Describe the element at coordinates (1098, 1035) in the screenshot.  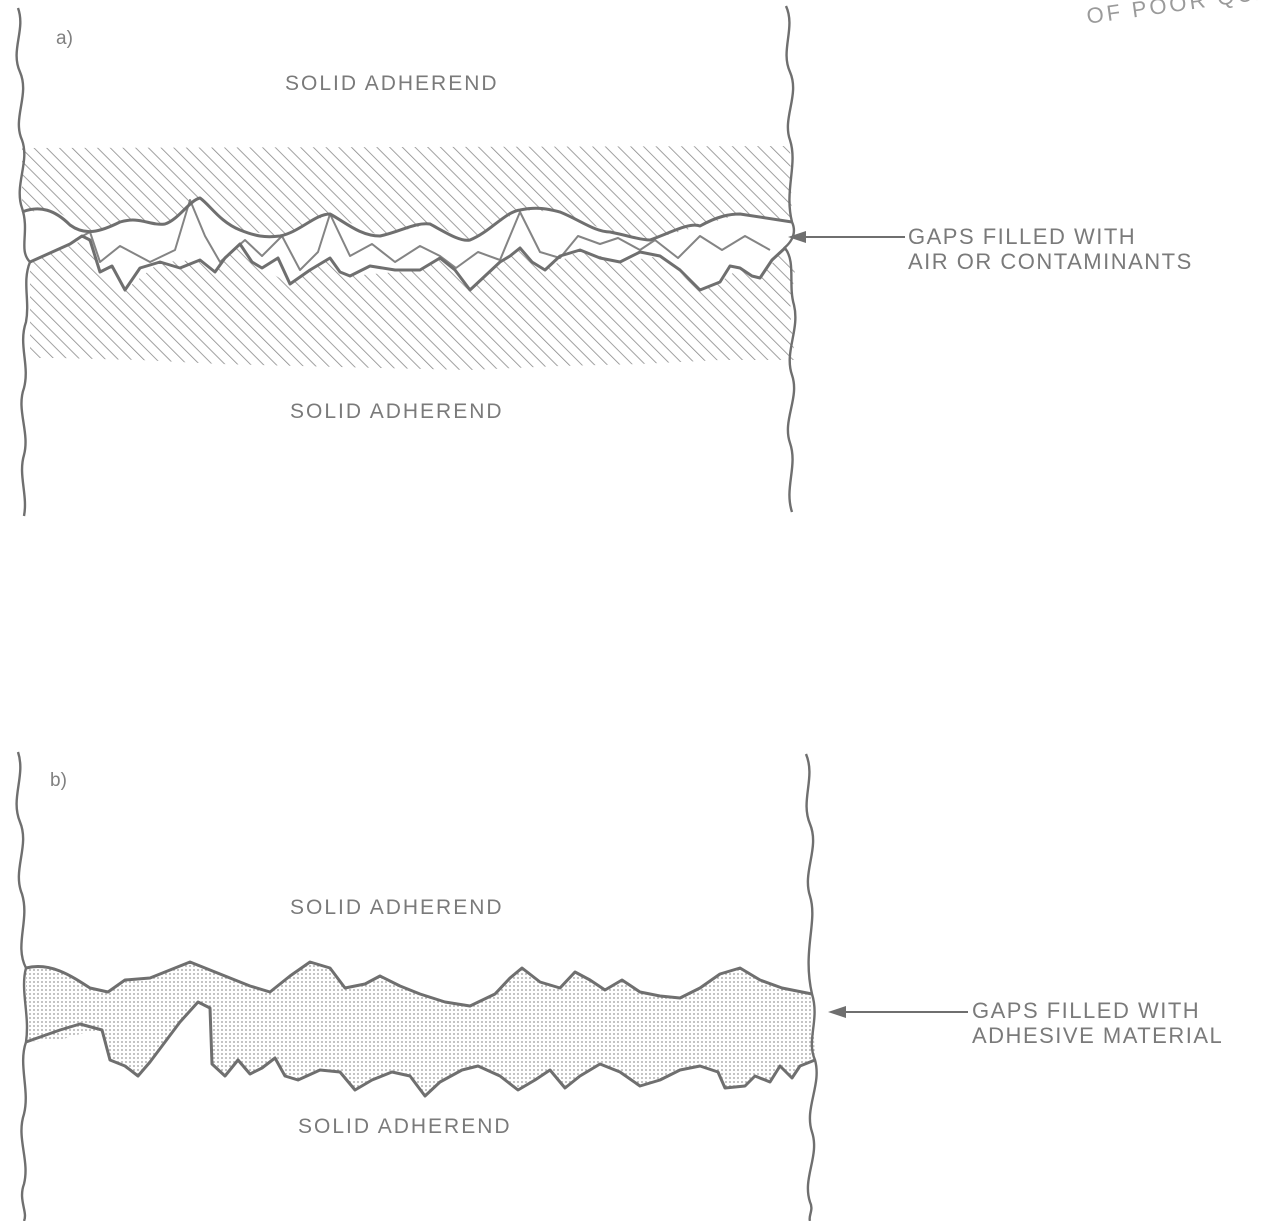
I see `panel-b-callout-line2: ADHESIVE MATERIAL` at that location.